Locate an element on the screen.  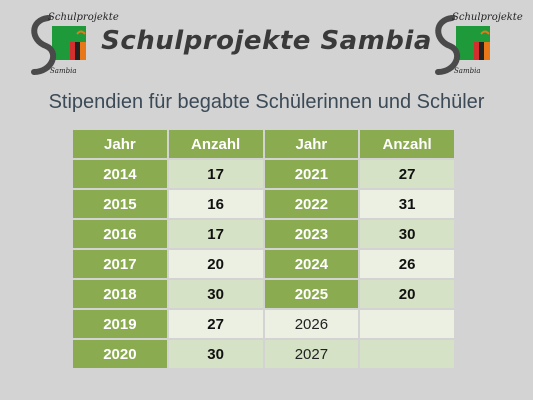
table-header-row: Jahr Anzahl Jahr Anzahl is located at coordinates (263, 144).